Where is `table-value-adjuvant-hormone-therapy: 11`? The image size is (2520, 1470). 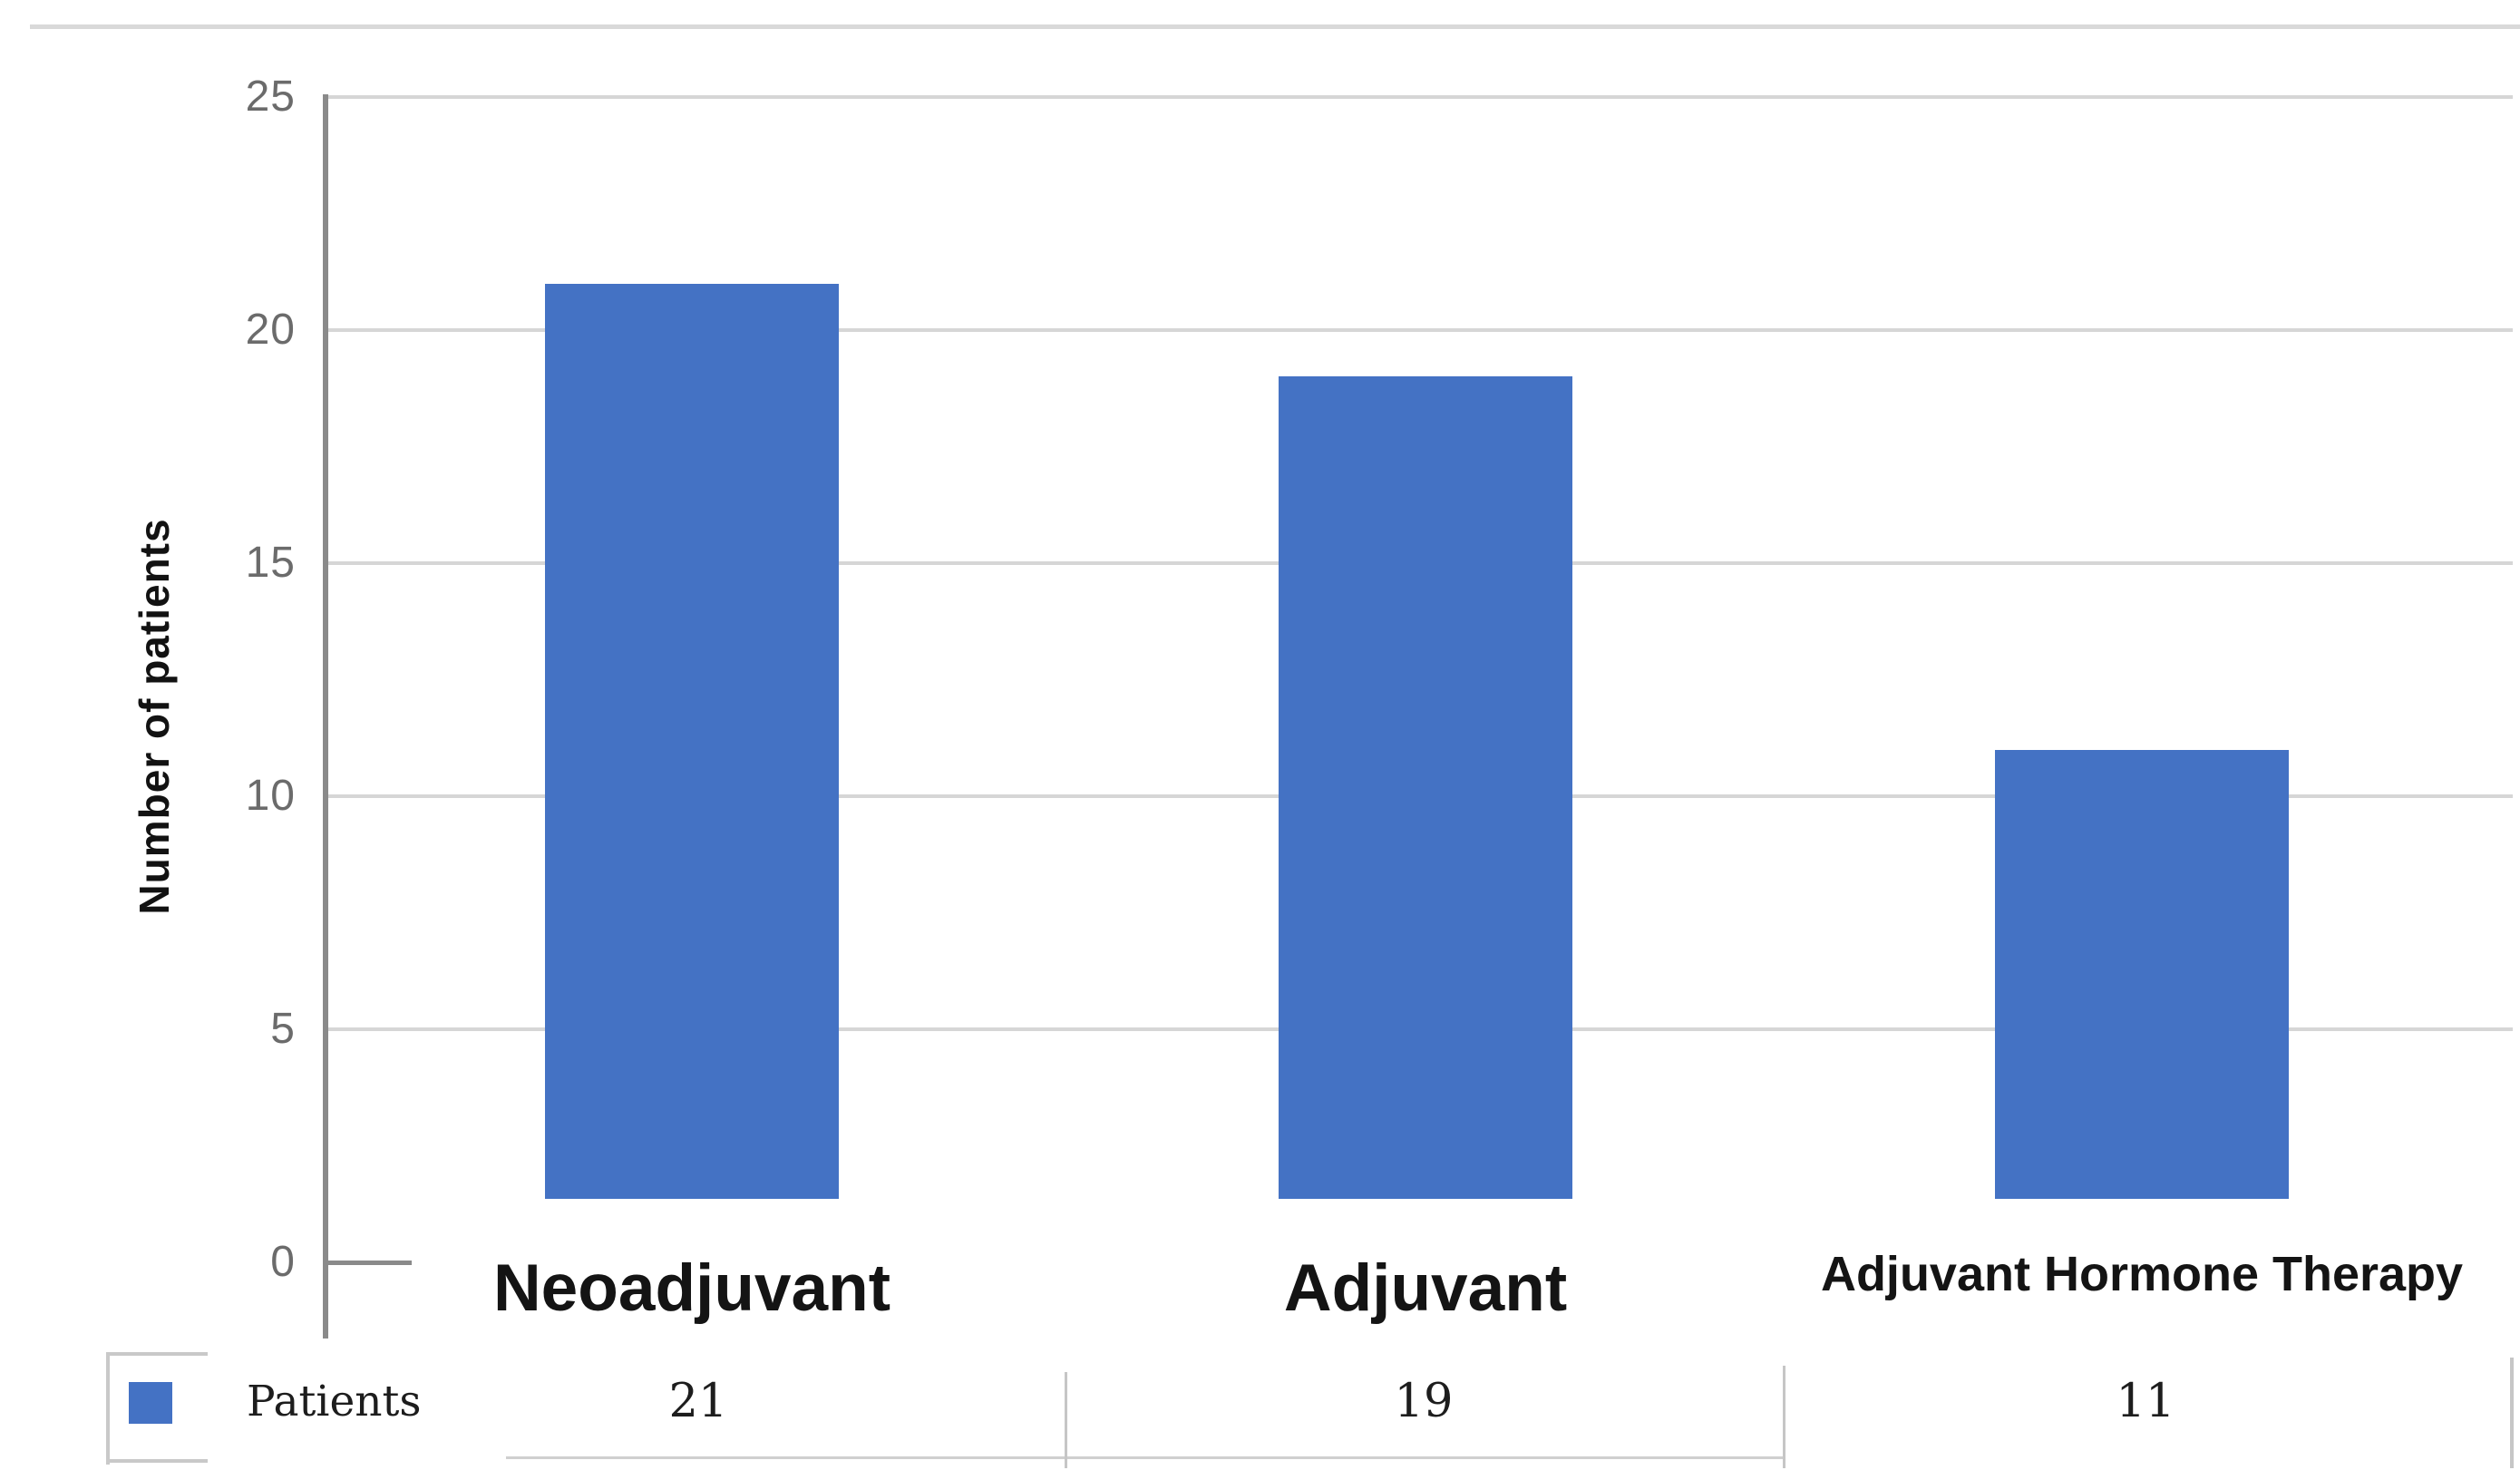
table-value-adjuvant-hormone-therapy: 11 is located at coordinates (2145, 1401).